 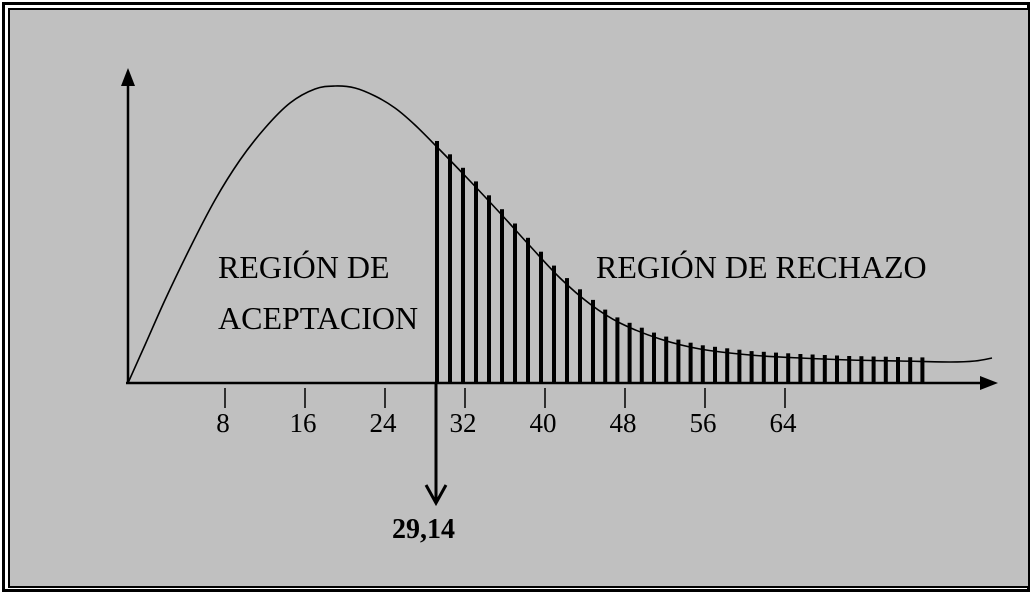 What do you see at coordinates (304, 267) in the screenshot?
I see `acceptance-region-label-line1: REGIÓN DE` at bounding box center [304, 267].